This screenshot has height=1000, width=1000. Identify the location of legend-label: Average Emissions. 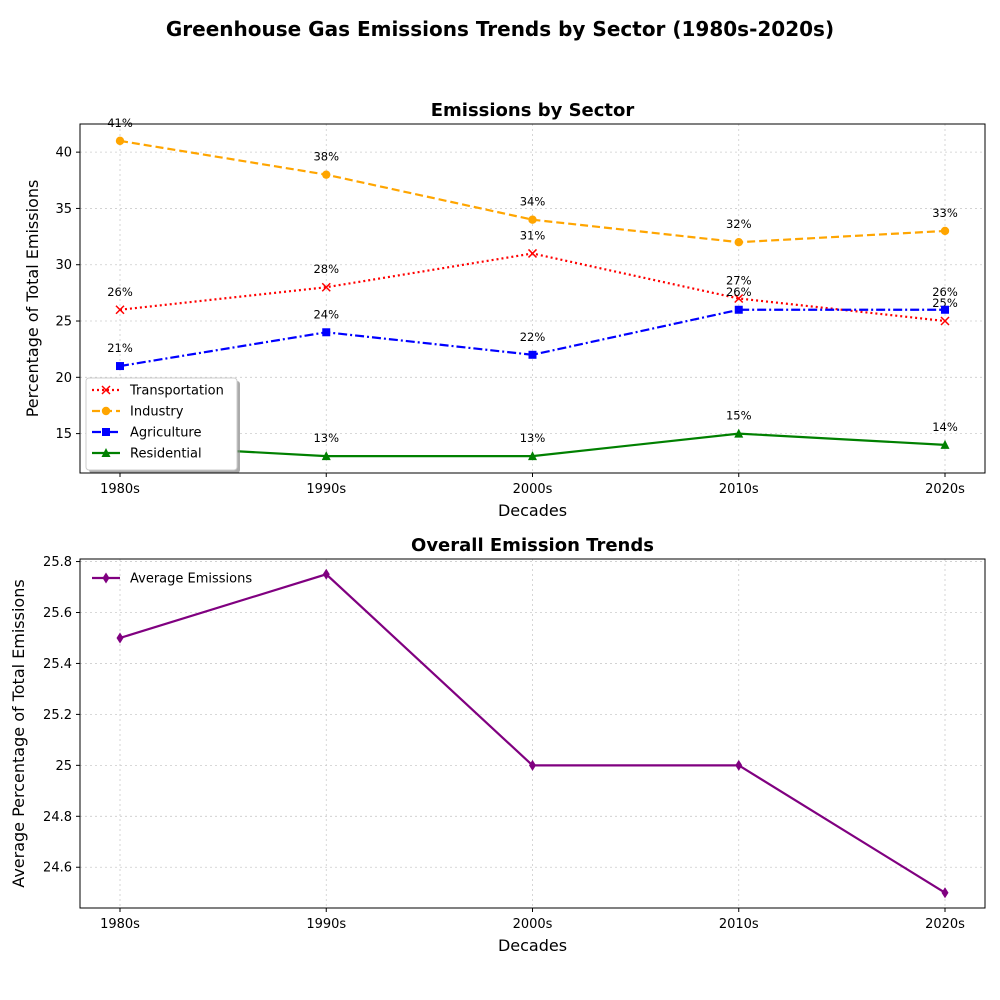
(191, 579).